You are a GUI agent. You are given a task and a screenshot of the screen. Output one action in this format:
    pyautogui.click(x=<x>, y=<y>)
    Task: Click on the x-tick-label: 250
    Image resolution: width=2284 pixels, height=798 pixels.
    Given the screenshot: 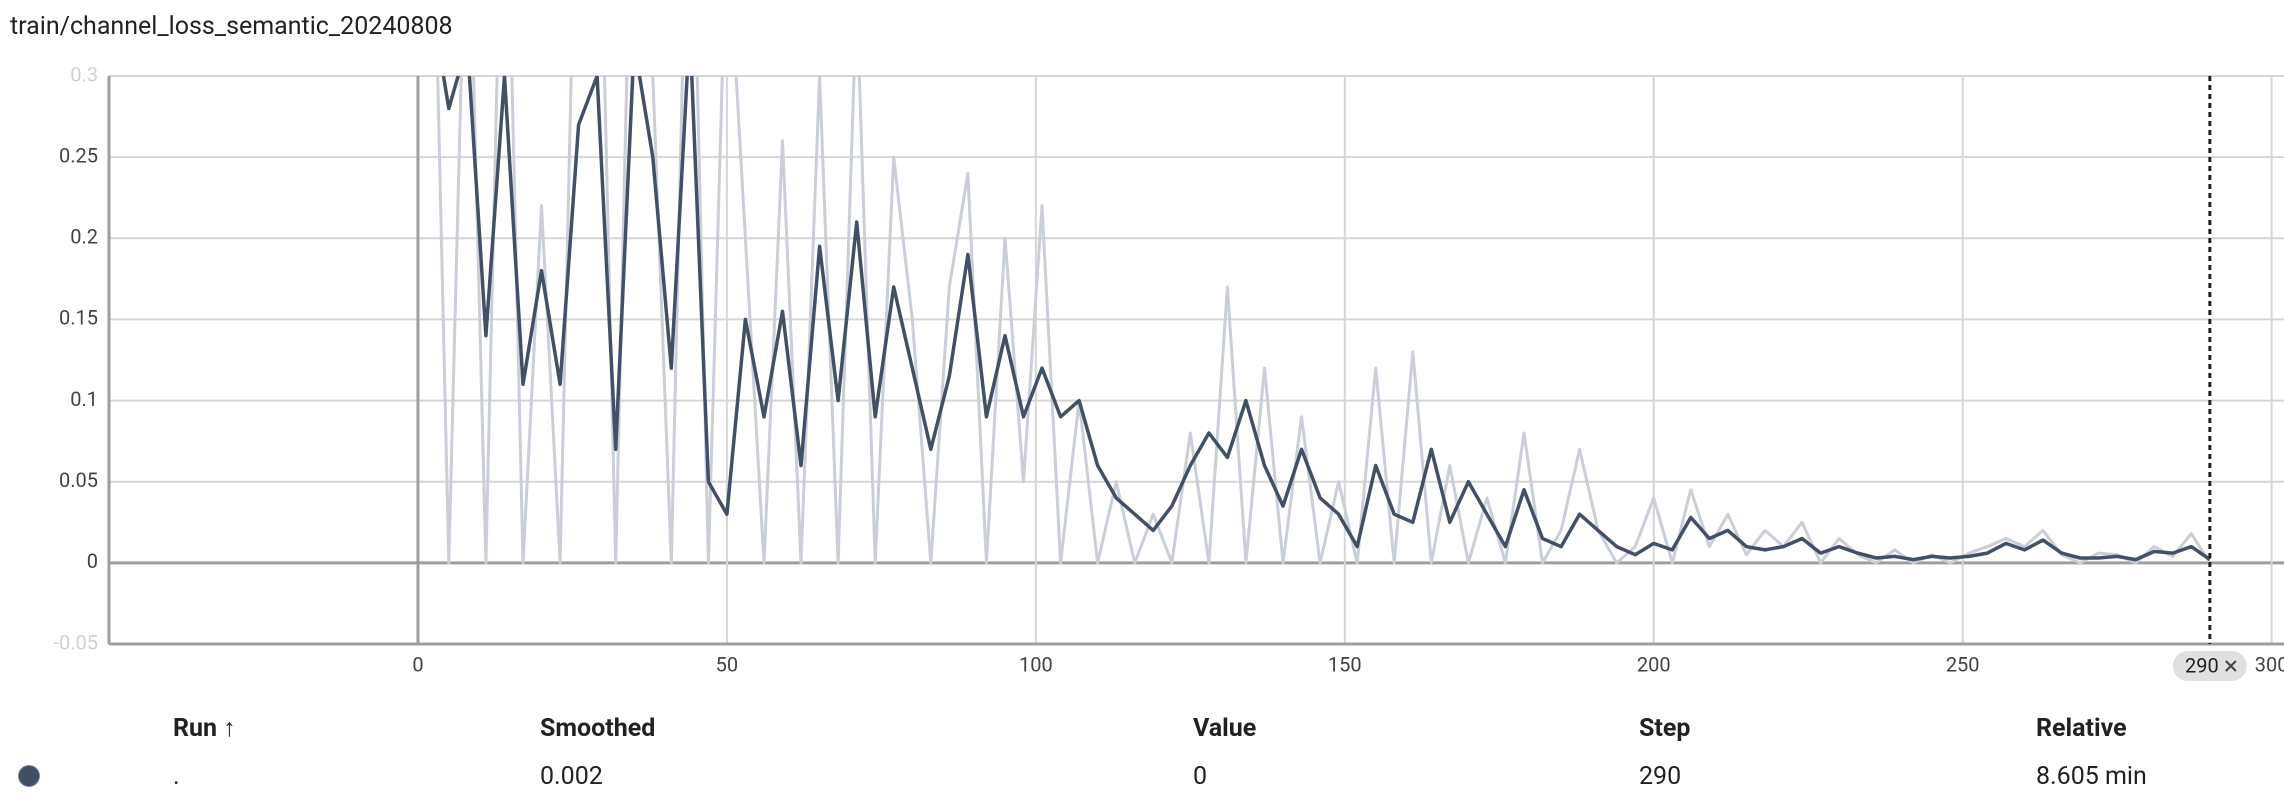 What is the action you would take?
    pyautogui.click(x=1963, y=664)
    